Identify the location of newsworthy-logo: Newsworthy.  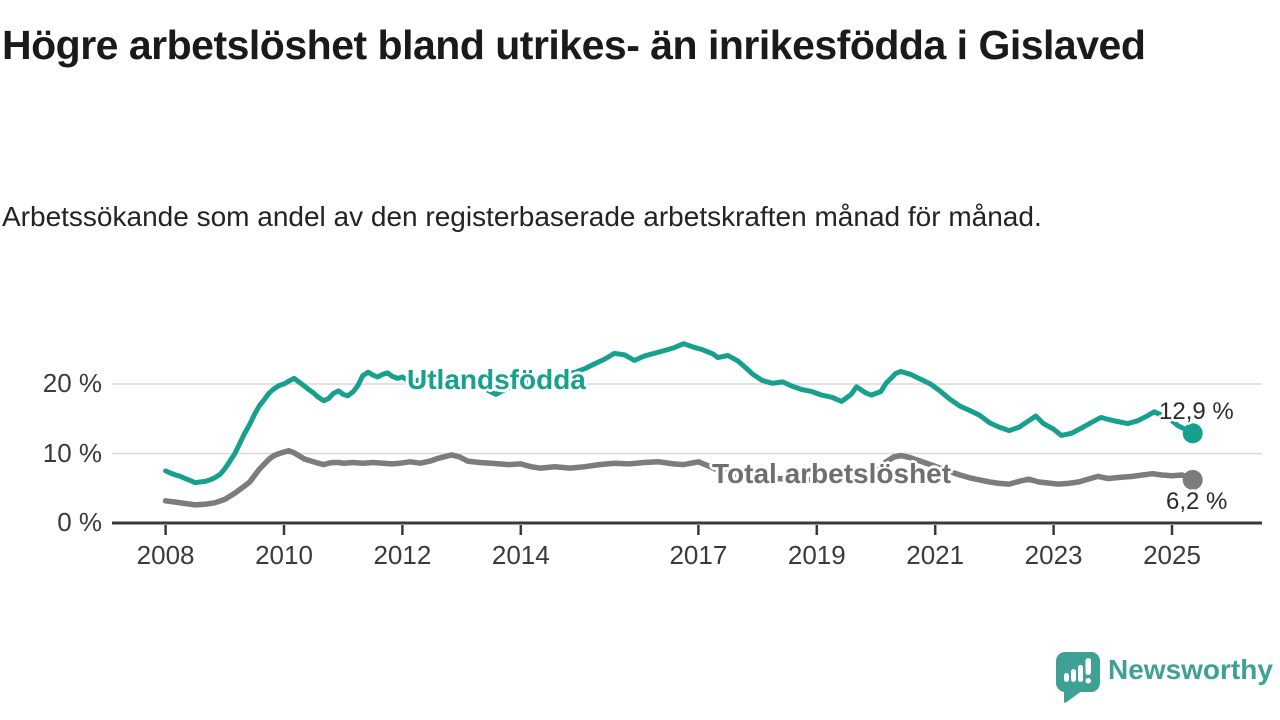
(1162, 676).